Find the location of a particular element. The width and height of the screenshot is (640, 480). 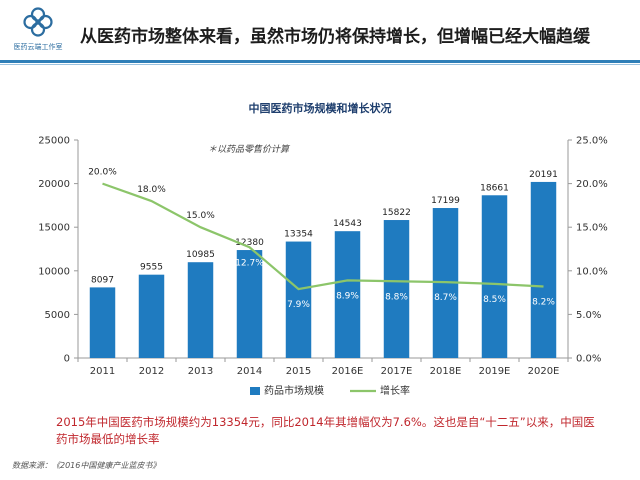

source-note: 数据来源：《2016中国健康产业蓝皮书》 is located at coordinates (86, 465).